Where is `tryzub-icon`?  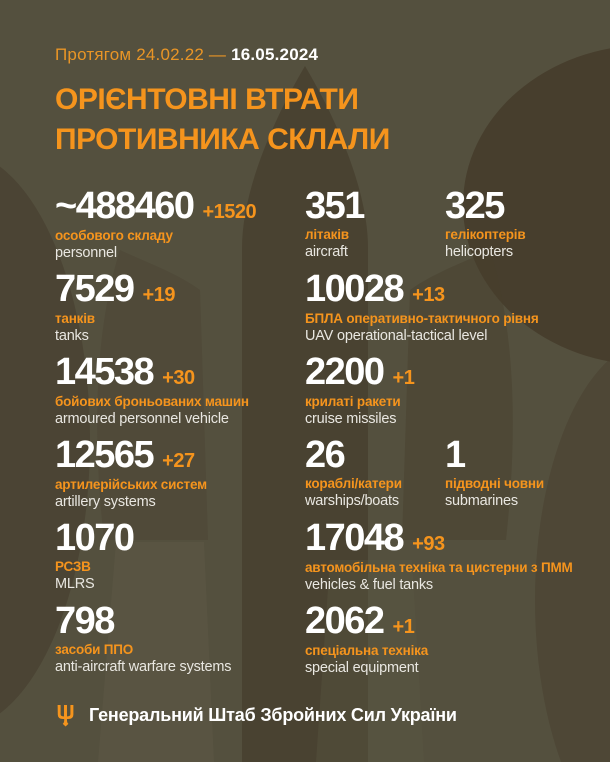
tryzub-icon is located at coordinates (65, 715).